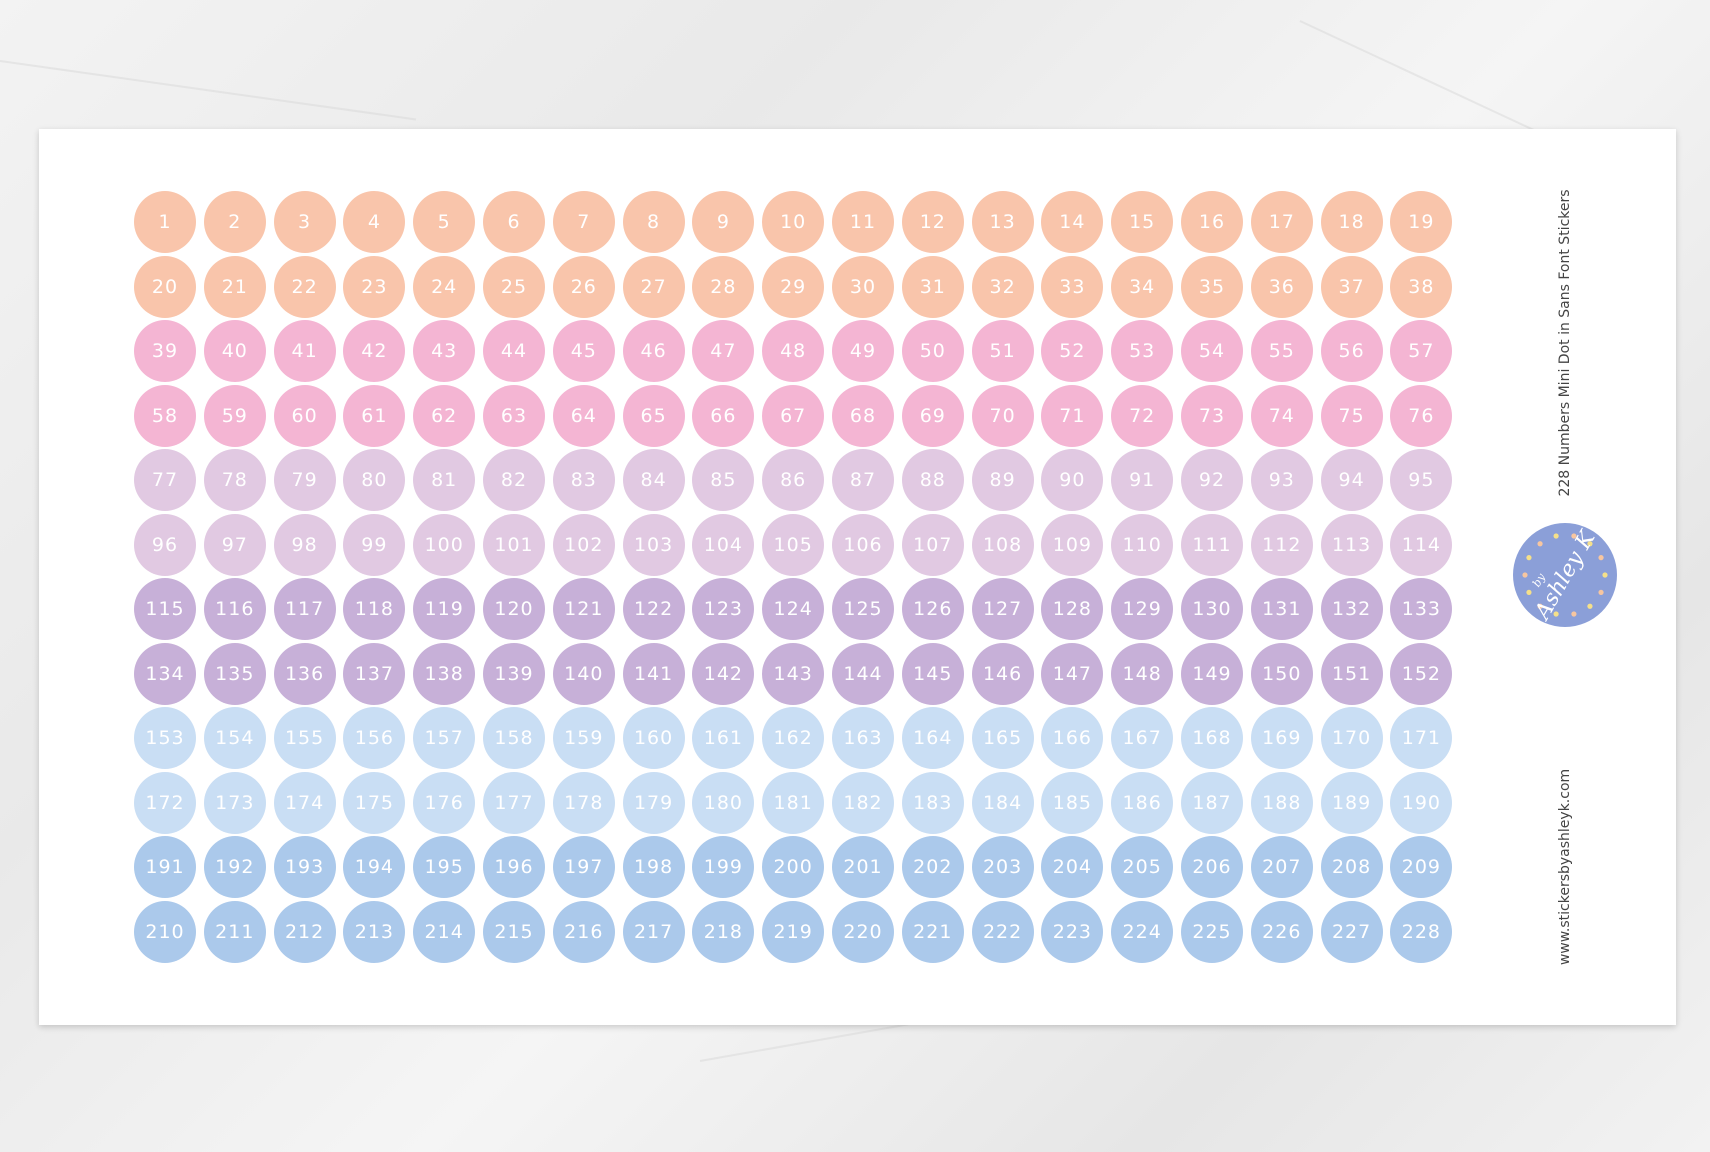  What do you see at coordinates (304, 609) in the screenshot?
I see `number-sticker: 117` at bounding box center [304, 609].